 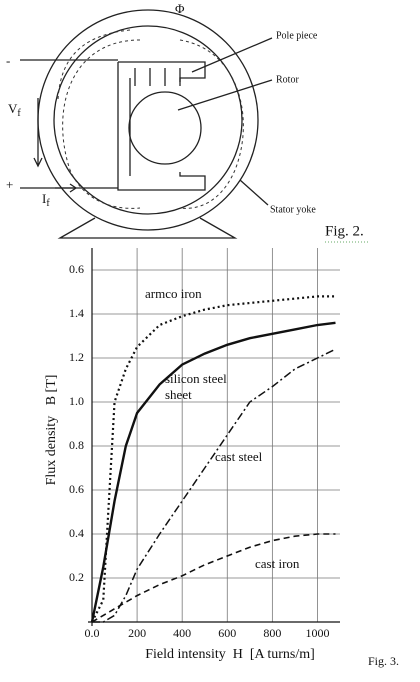 What do you see at coordinates (297, 35) in the screenshot?
I see `label-pole-piece: Pole piece` at bounding box center [297, 35].